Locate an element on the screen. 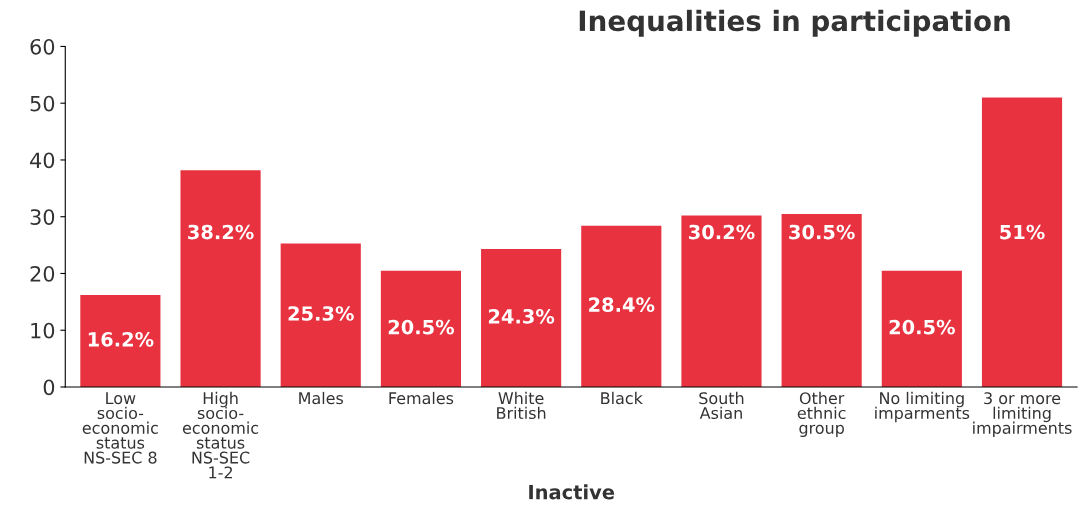 The width and height of the screenshot is (1088, 516). x-tick-label: 3 or more limiting impairments is located at coordinates (1022, 415).